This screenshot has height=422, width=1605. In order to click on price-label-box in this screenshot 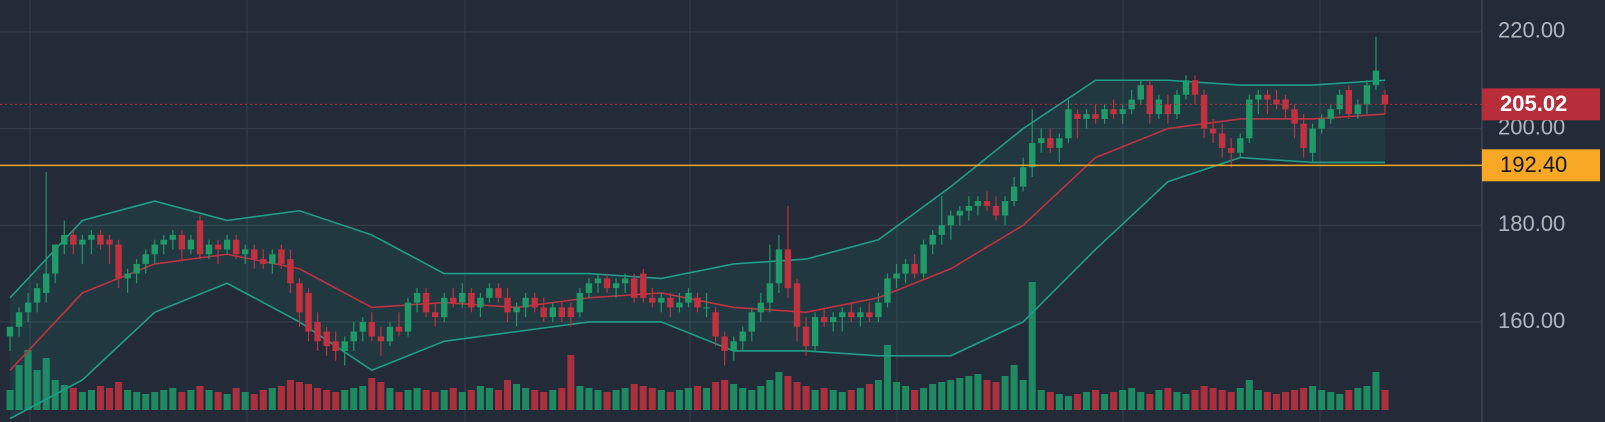, I will do `click(1541, 165)`.